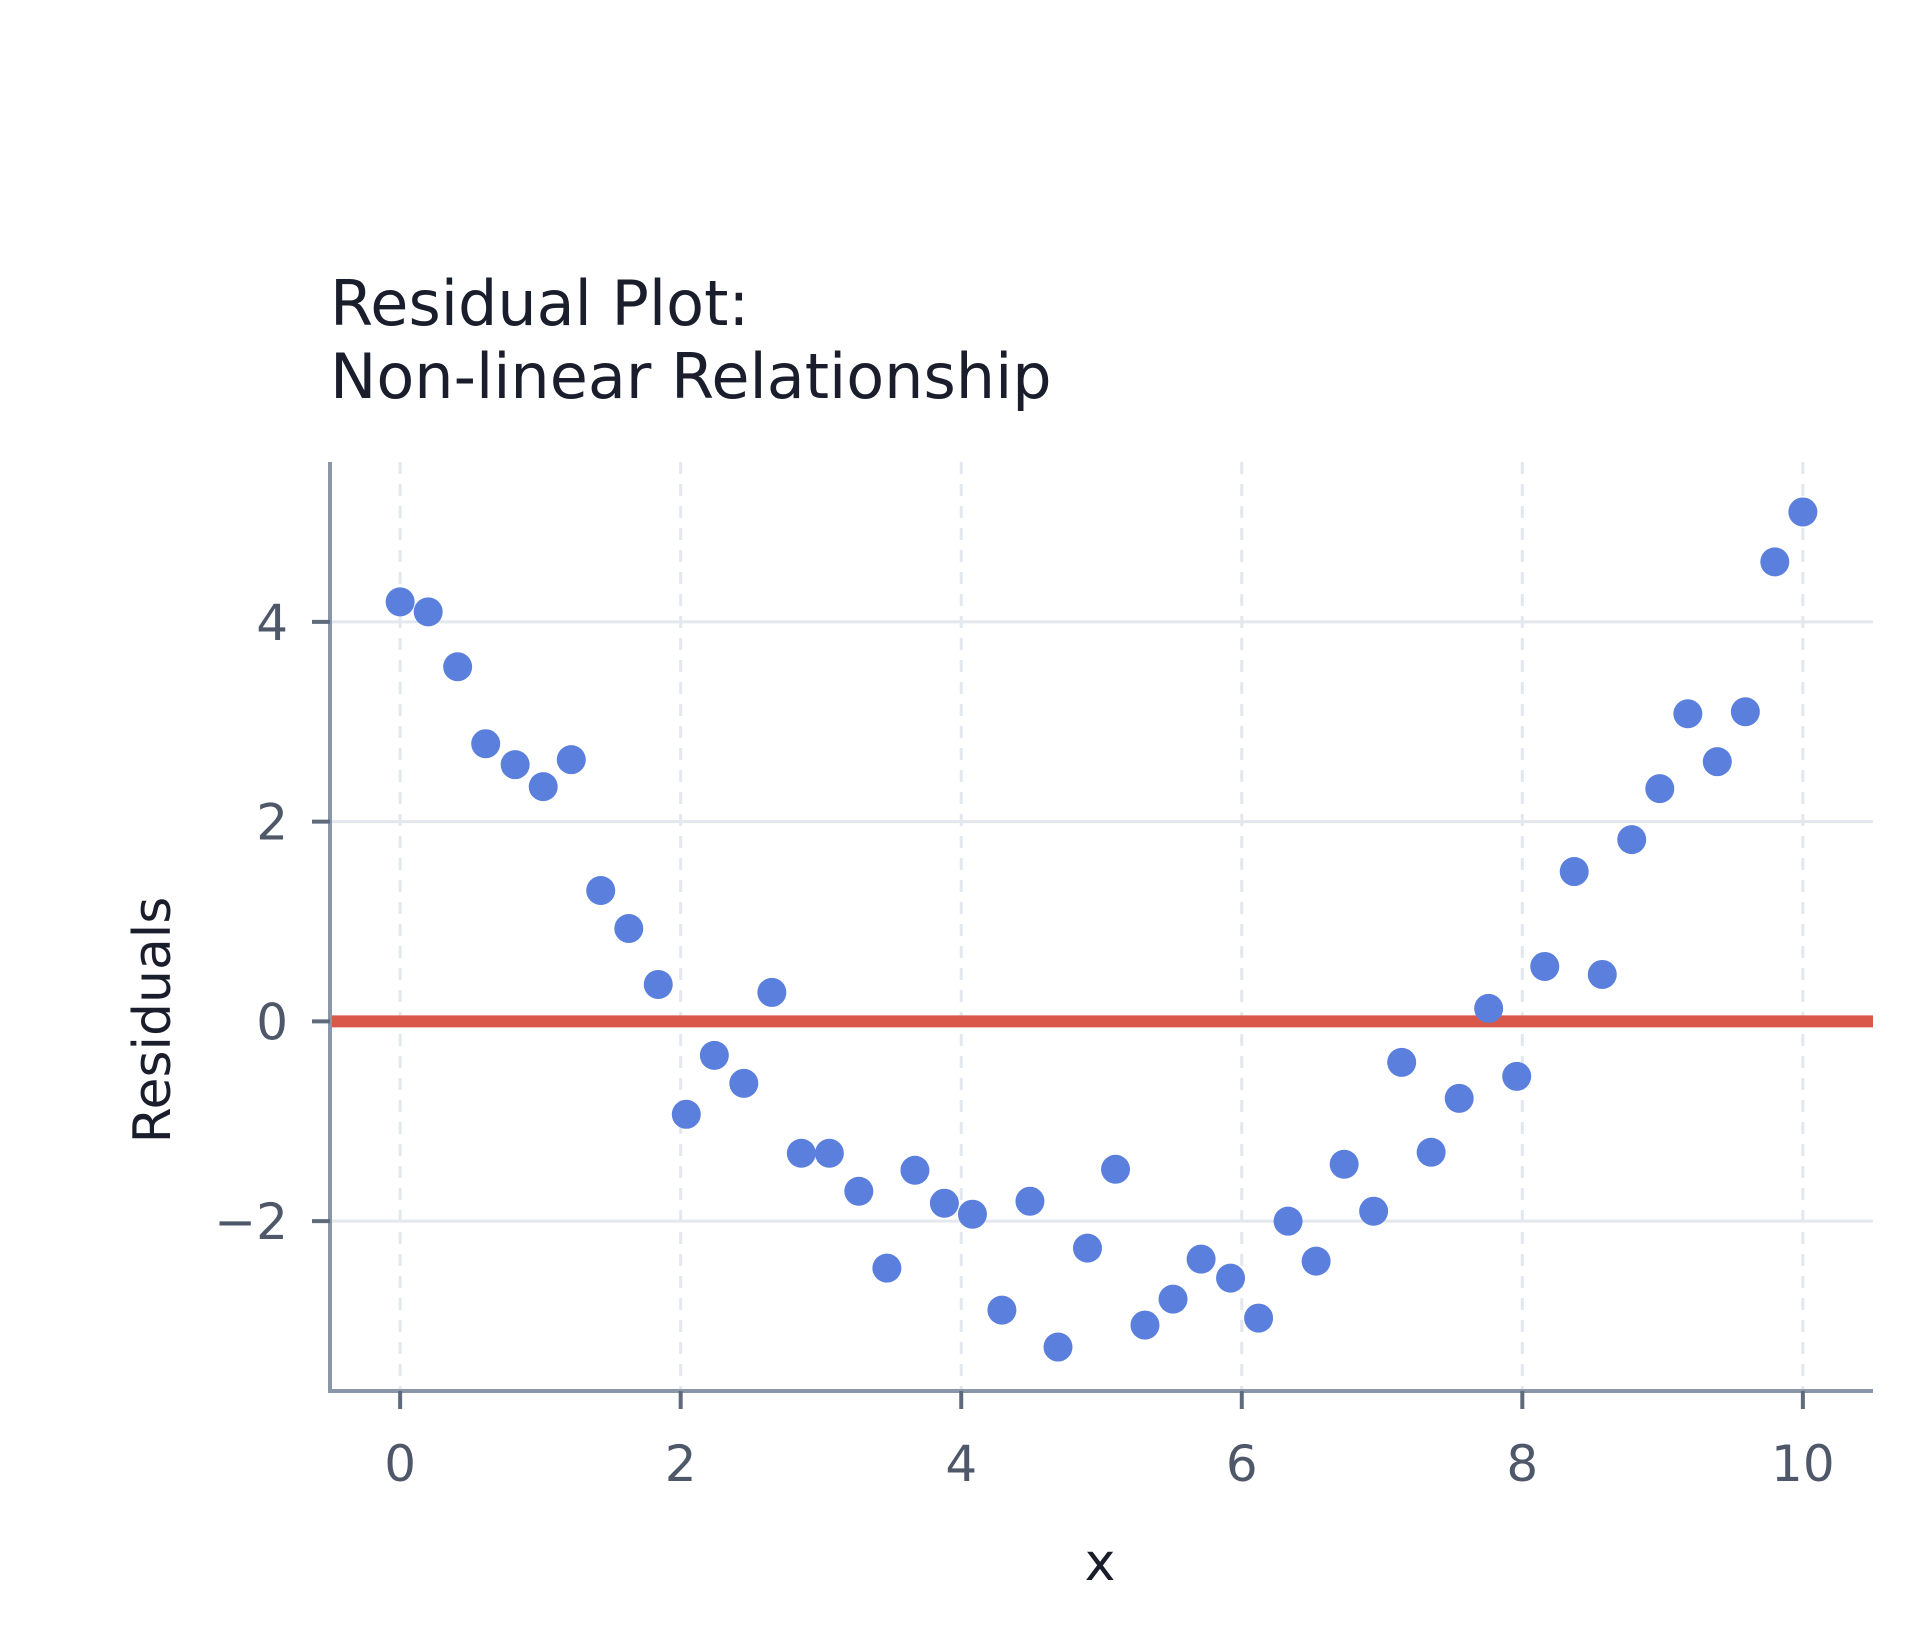 This screenshot has height=1646, width=1920. I want to click on chart-title: Residual Plot: Non-linear Relationship, so click(691, 340).